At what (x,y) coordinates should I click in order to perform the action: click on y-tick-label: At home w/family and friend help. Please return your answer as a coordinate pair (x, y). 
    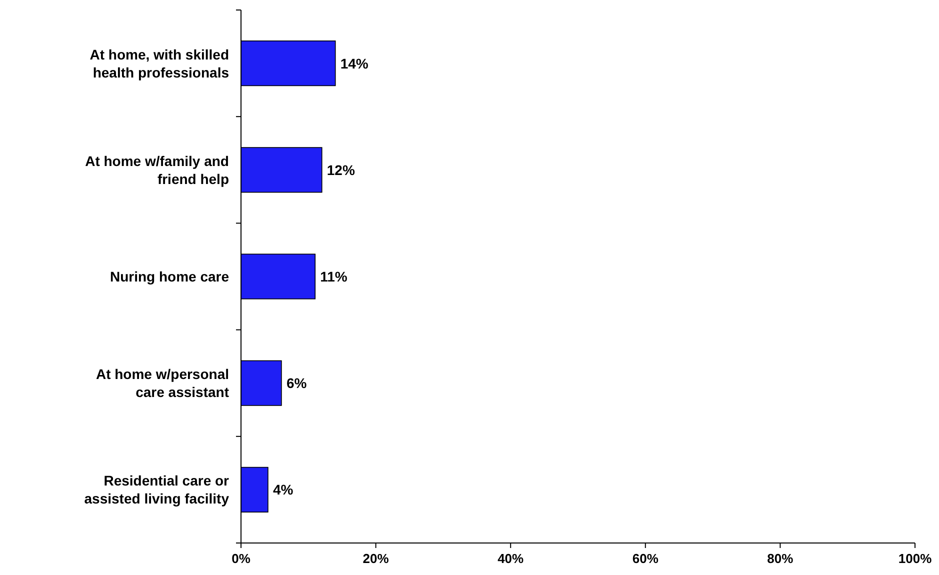
    Looking at the image, I should click on (157, 169).